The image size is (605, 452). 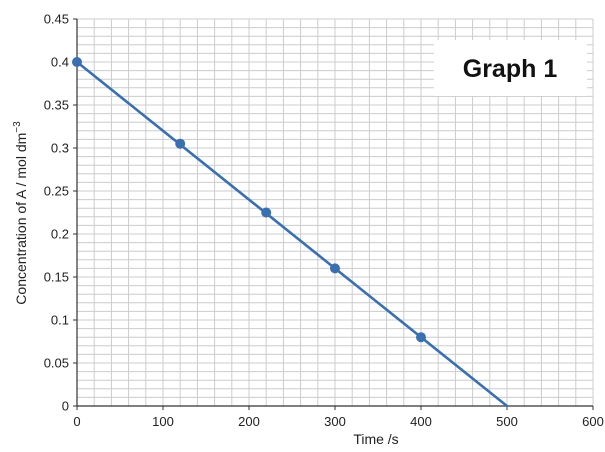 I want to click on y-tick-label: 0.3, so click(x=60, y=148).